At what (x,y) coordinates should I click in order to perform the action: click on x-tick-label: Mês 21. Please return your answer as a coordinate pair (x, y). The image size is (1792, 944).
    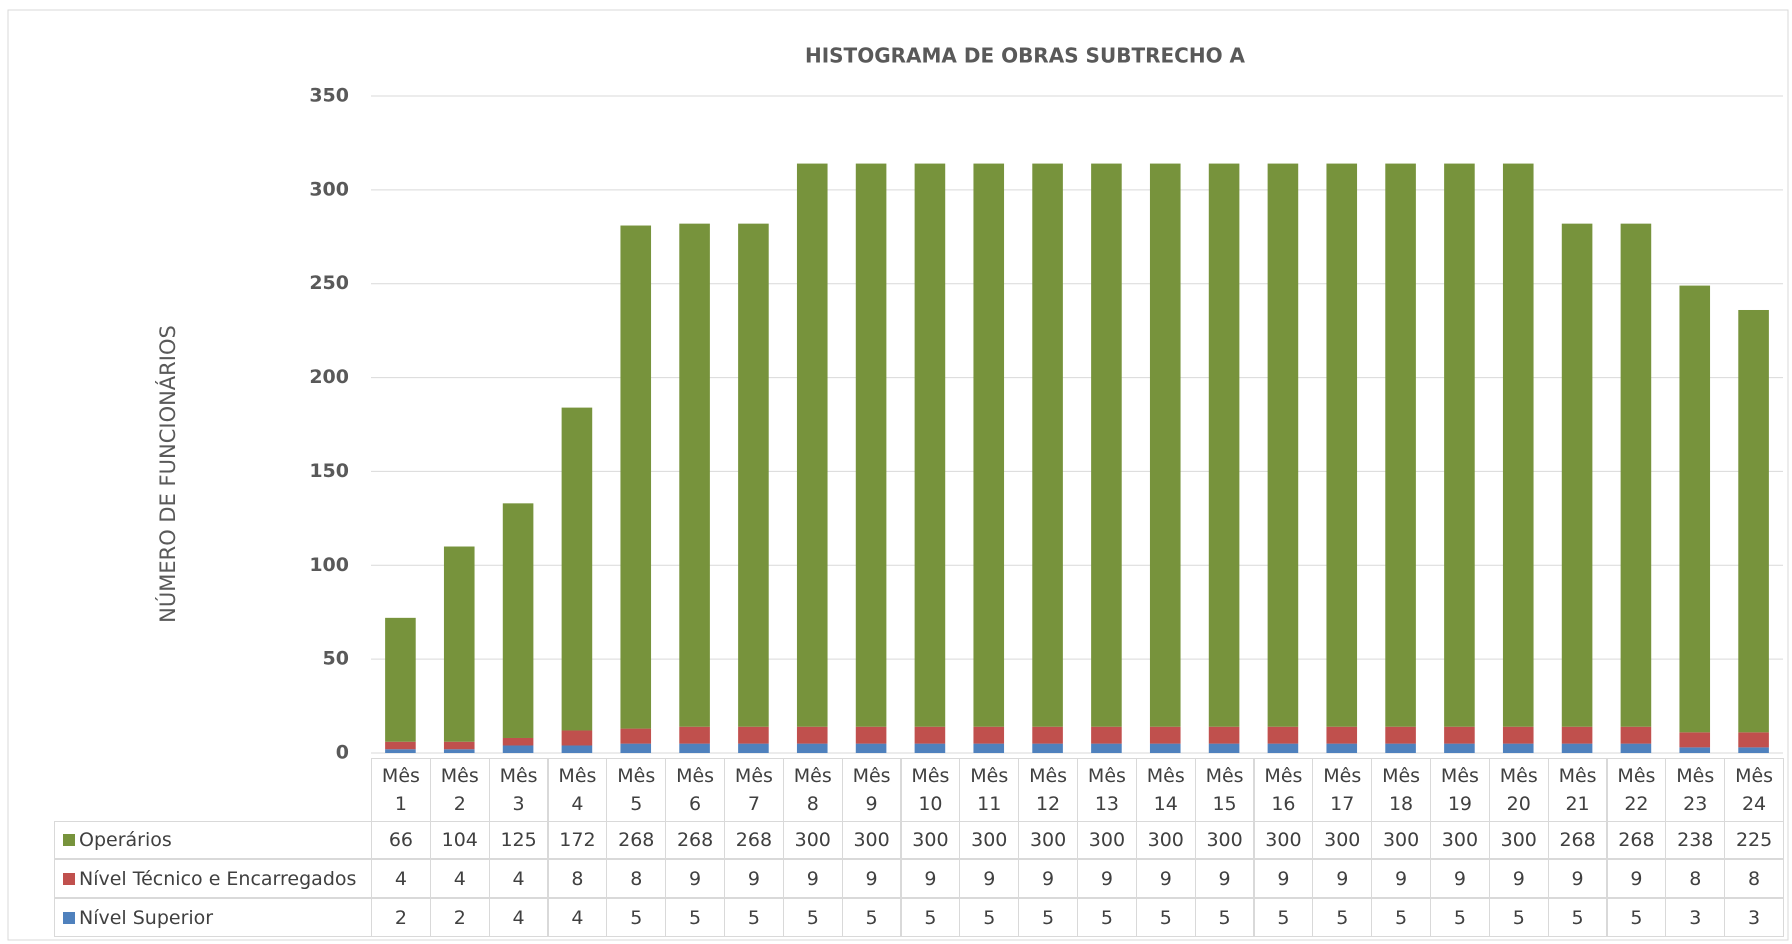
    Looking at the image, I should click on (1577, 790).